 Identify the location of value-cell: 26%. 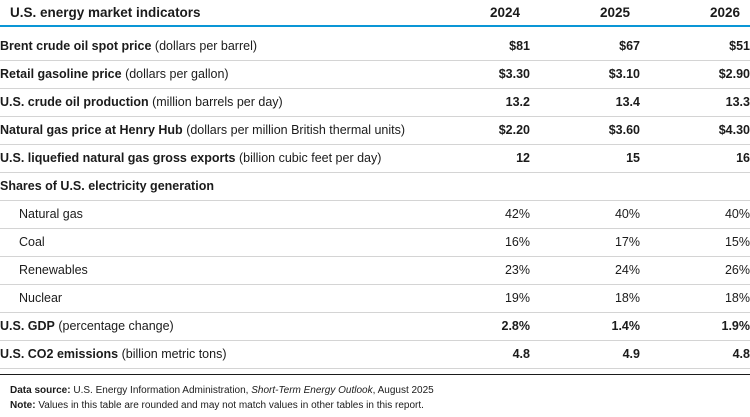
(737, 270).